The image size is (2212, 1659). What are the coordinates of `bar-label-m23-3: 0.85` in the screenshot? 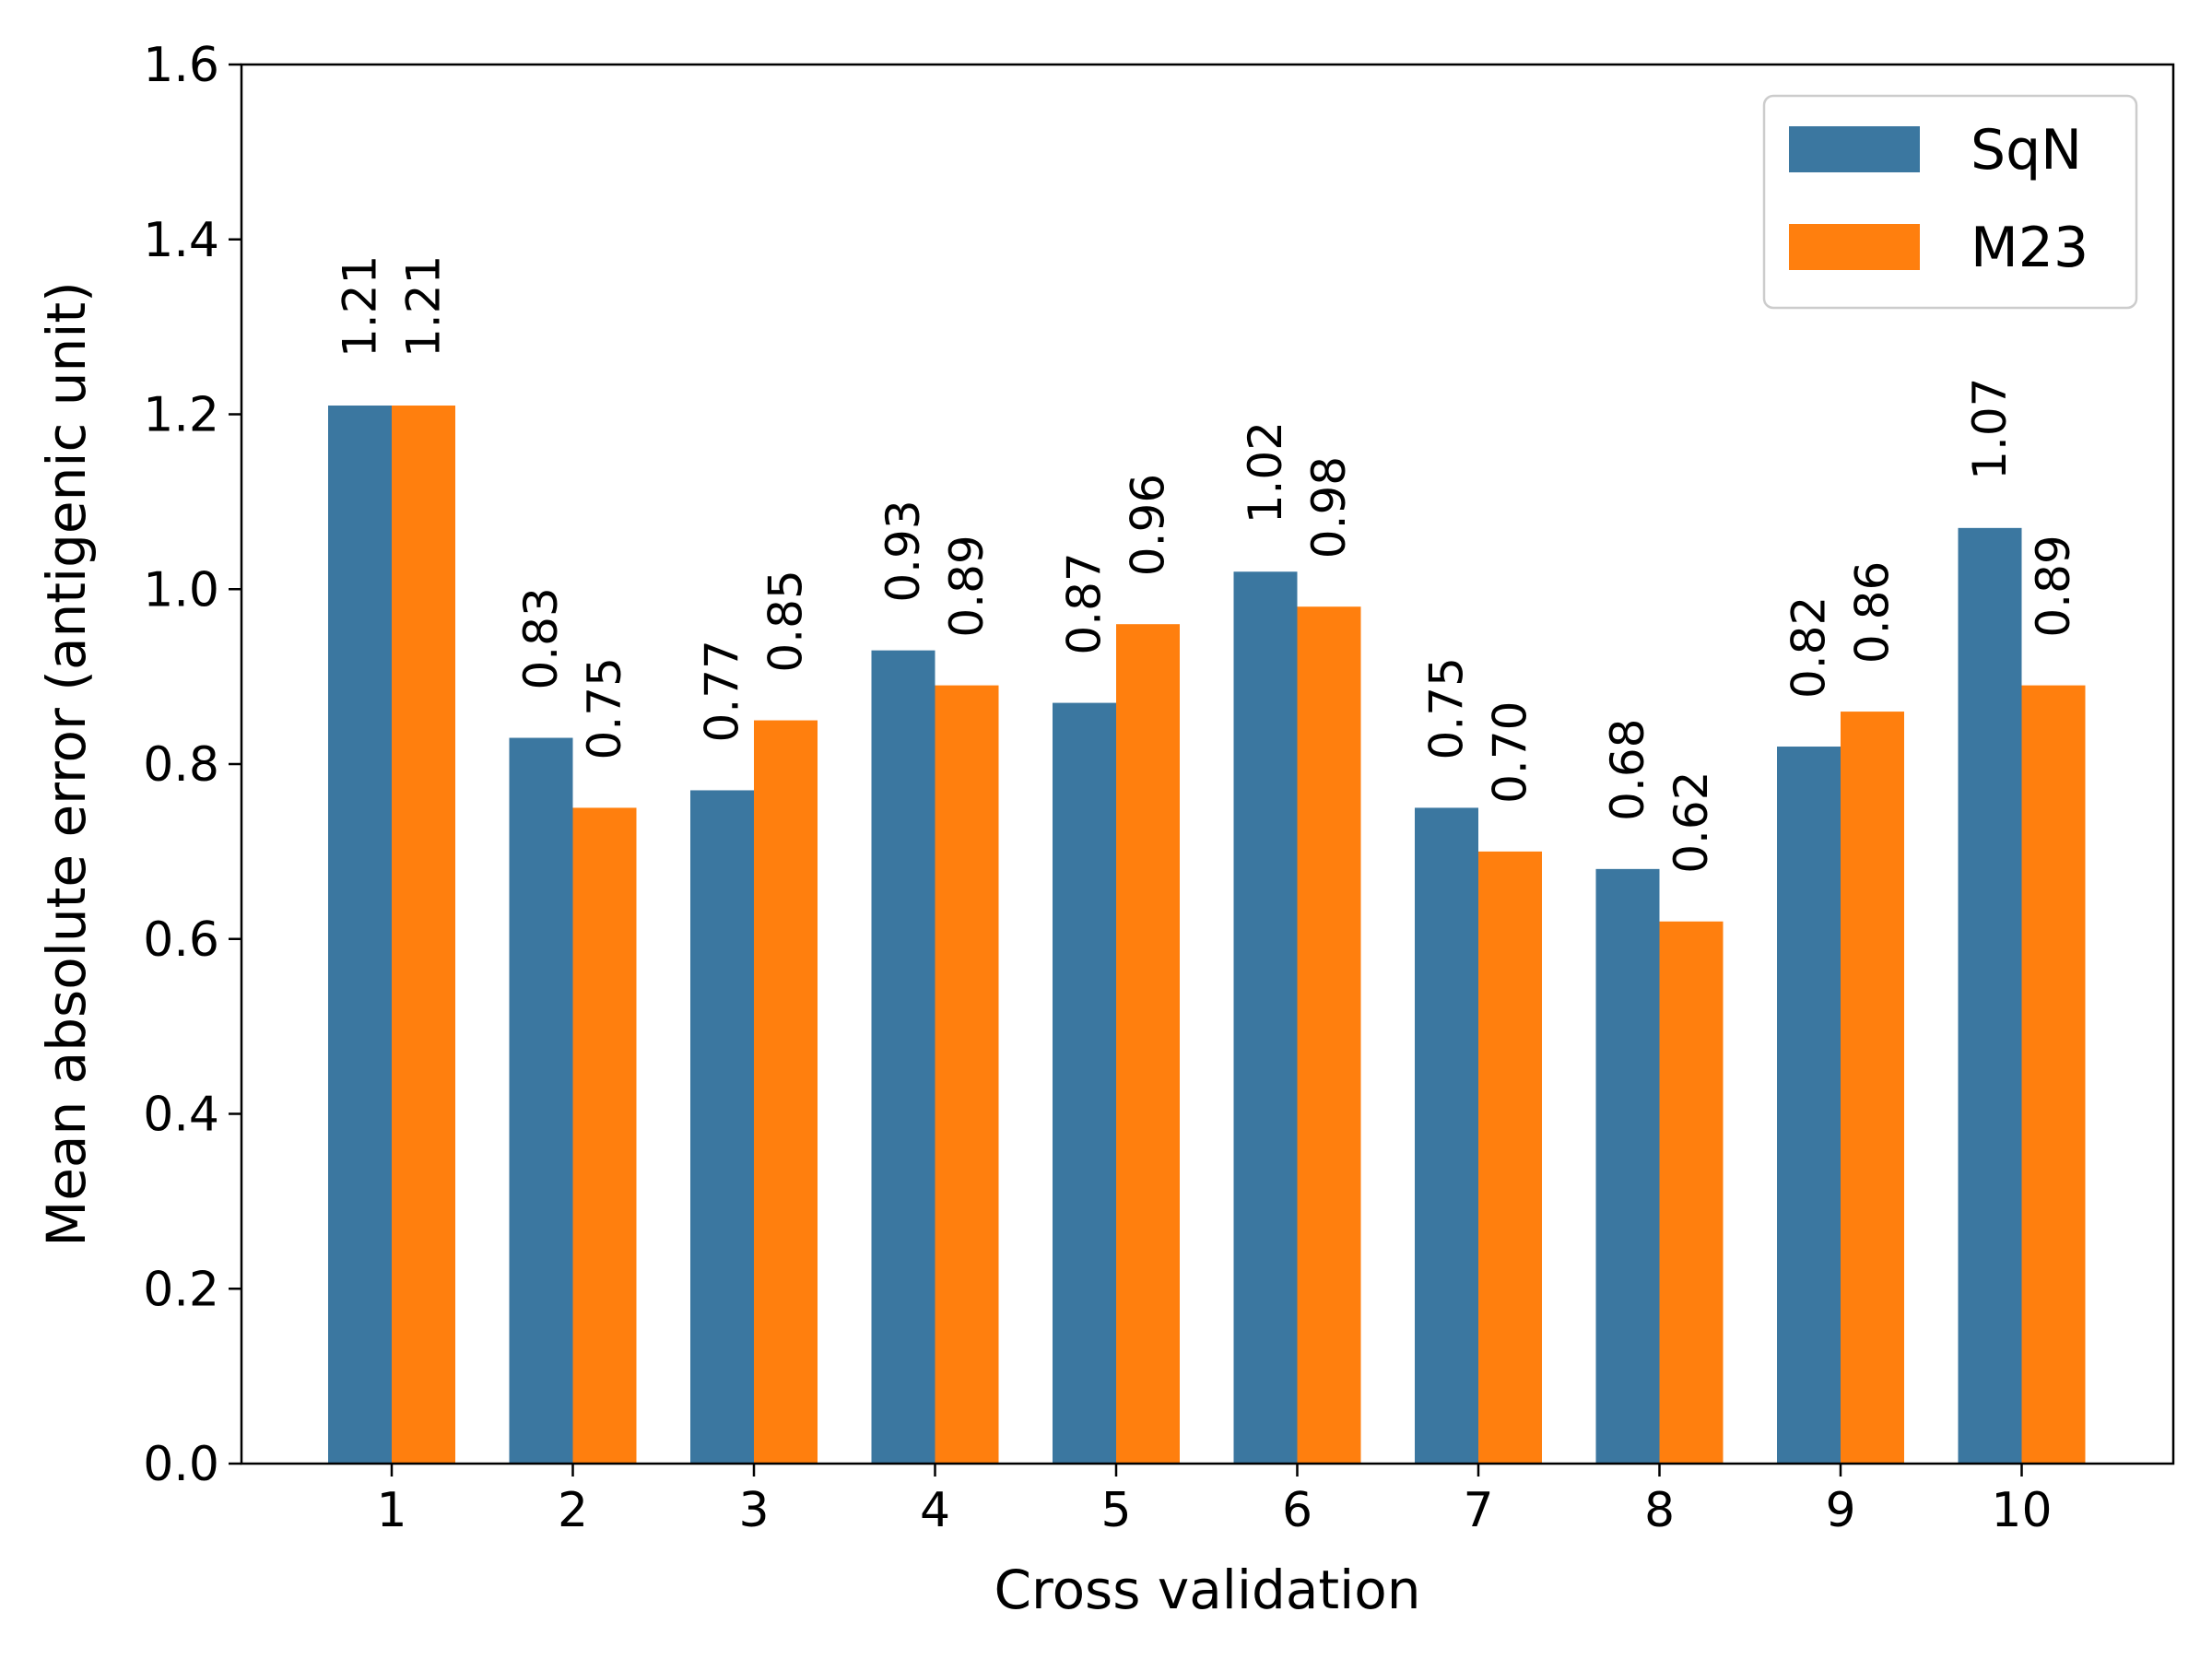 It's located at (786, 621).